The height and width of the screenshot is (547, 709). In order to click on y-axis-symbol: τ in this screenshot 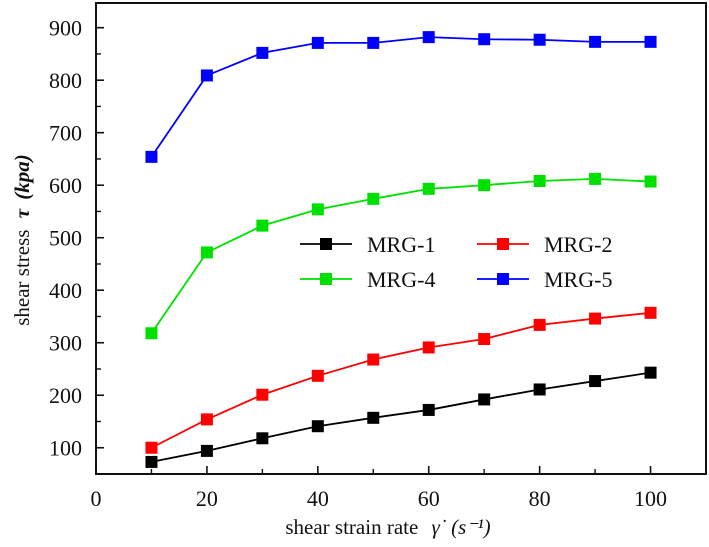, I will do `click(22, 213)`.